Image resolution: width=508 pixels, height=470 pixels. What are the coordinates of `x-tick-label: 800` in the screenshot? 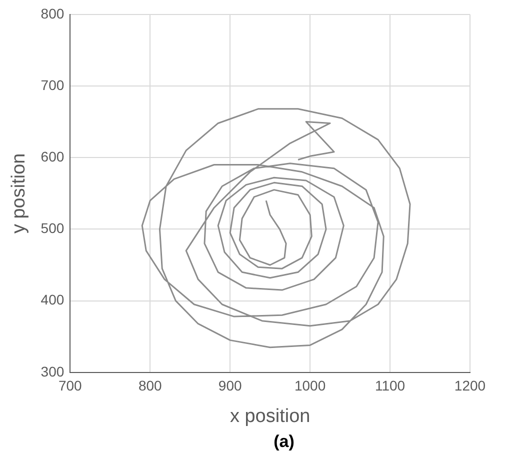 It's located at (150, 386).